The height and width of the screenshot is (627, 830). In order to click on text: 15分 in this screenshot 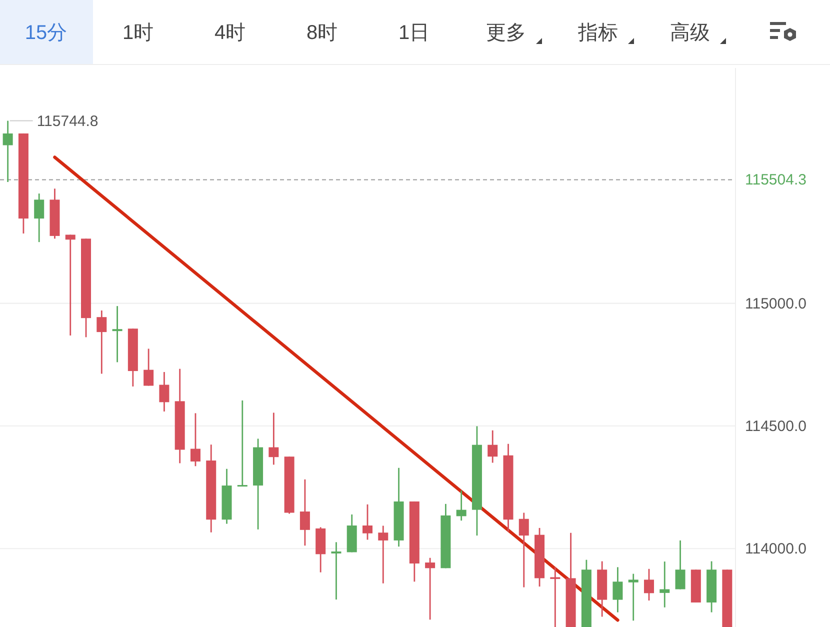, I will do `click(46, 33)`.